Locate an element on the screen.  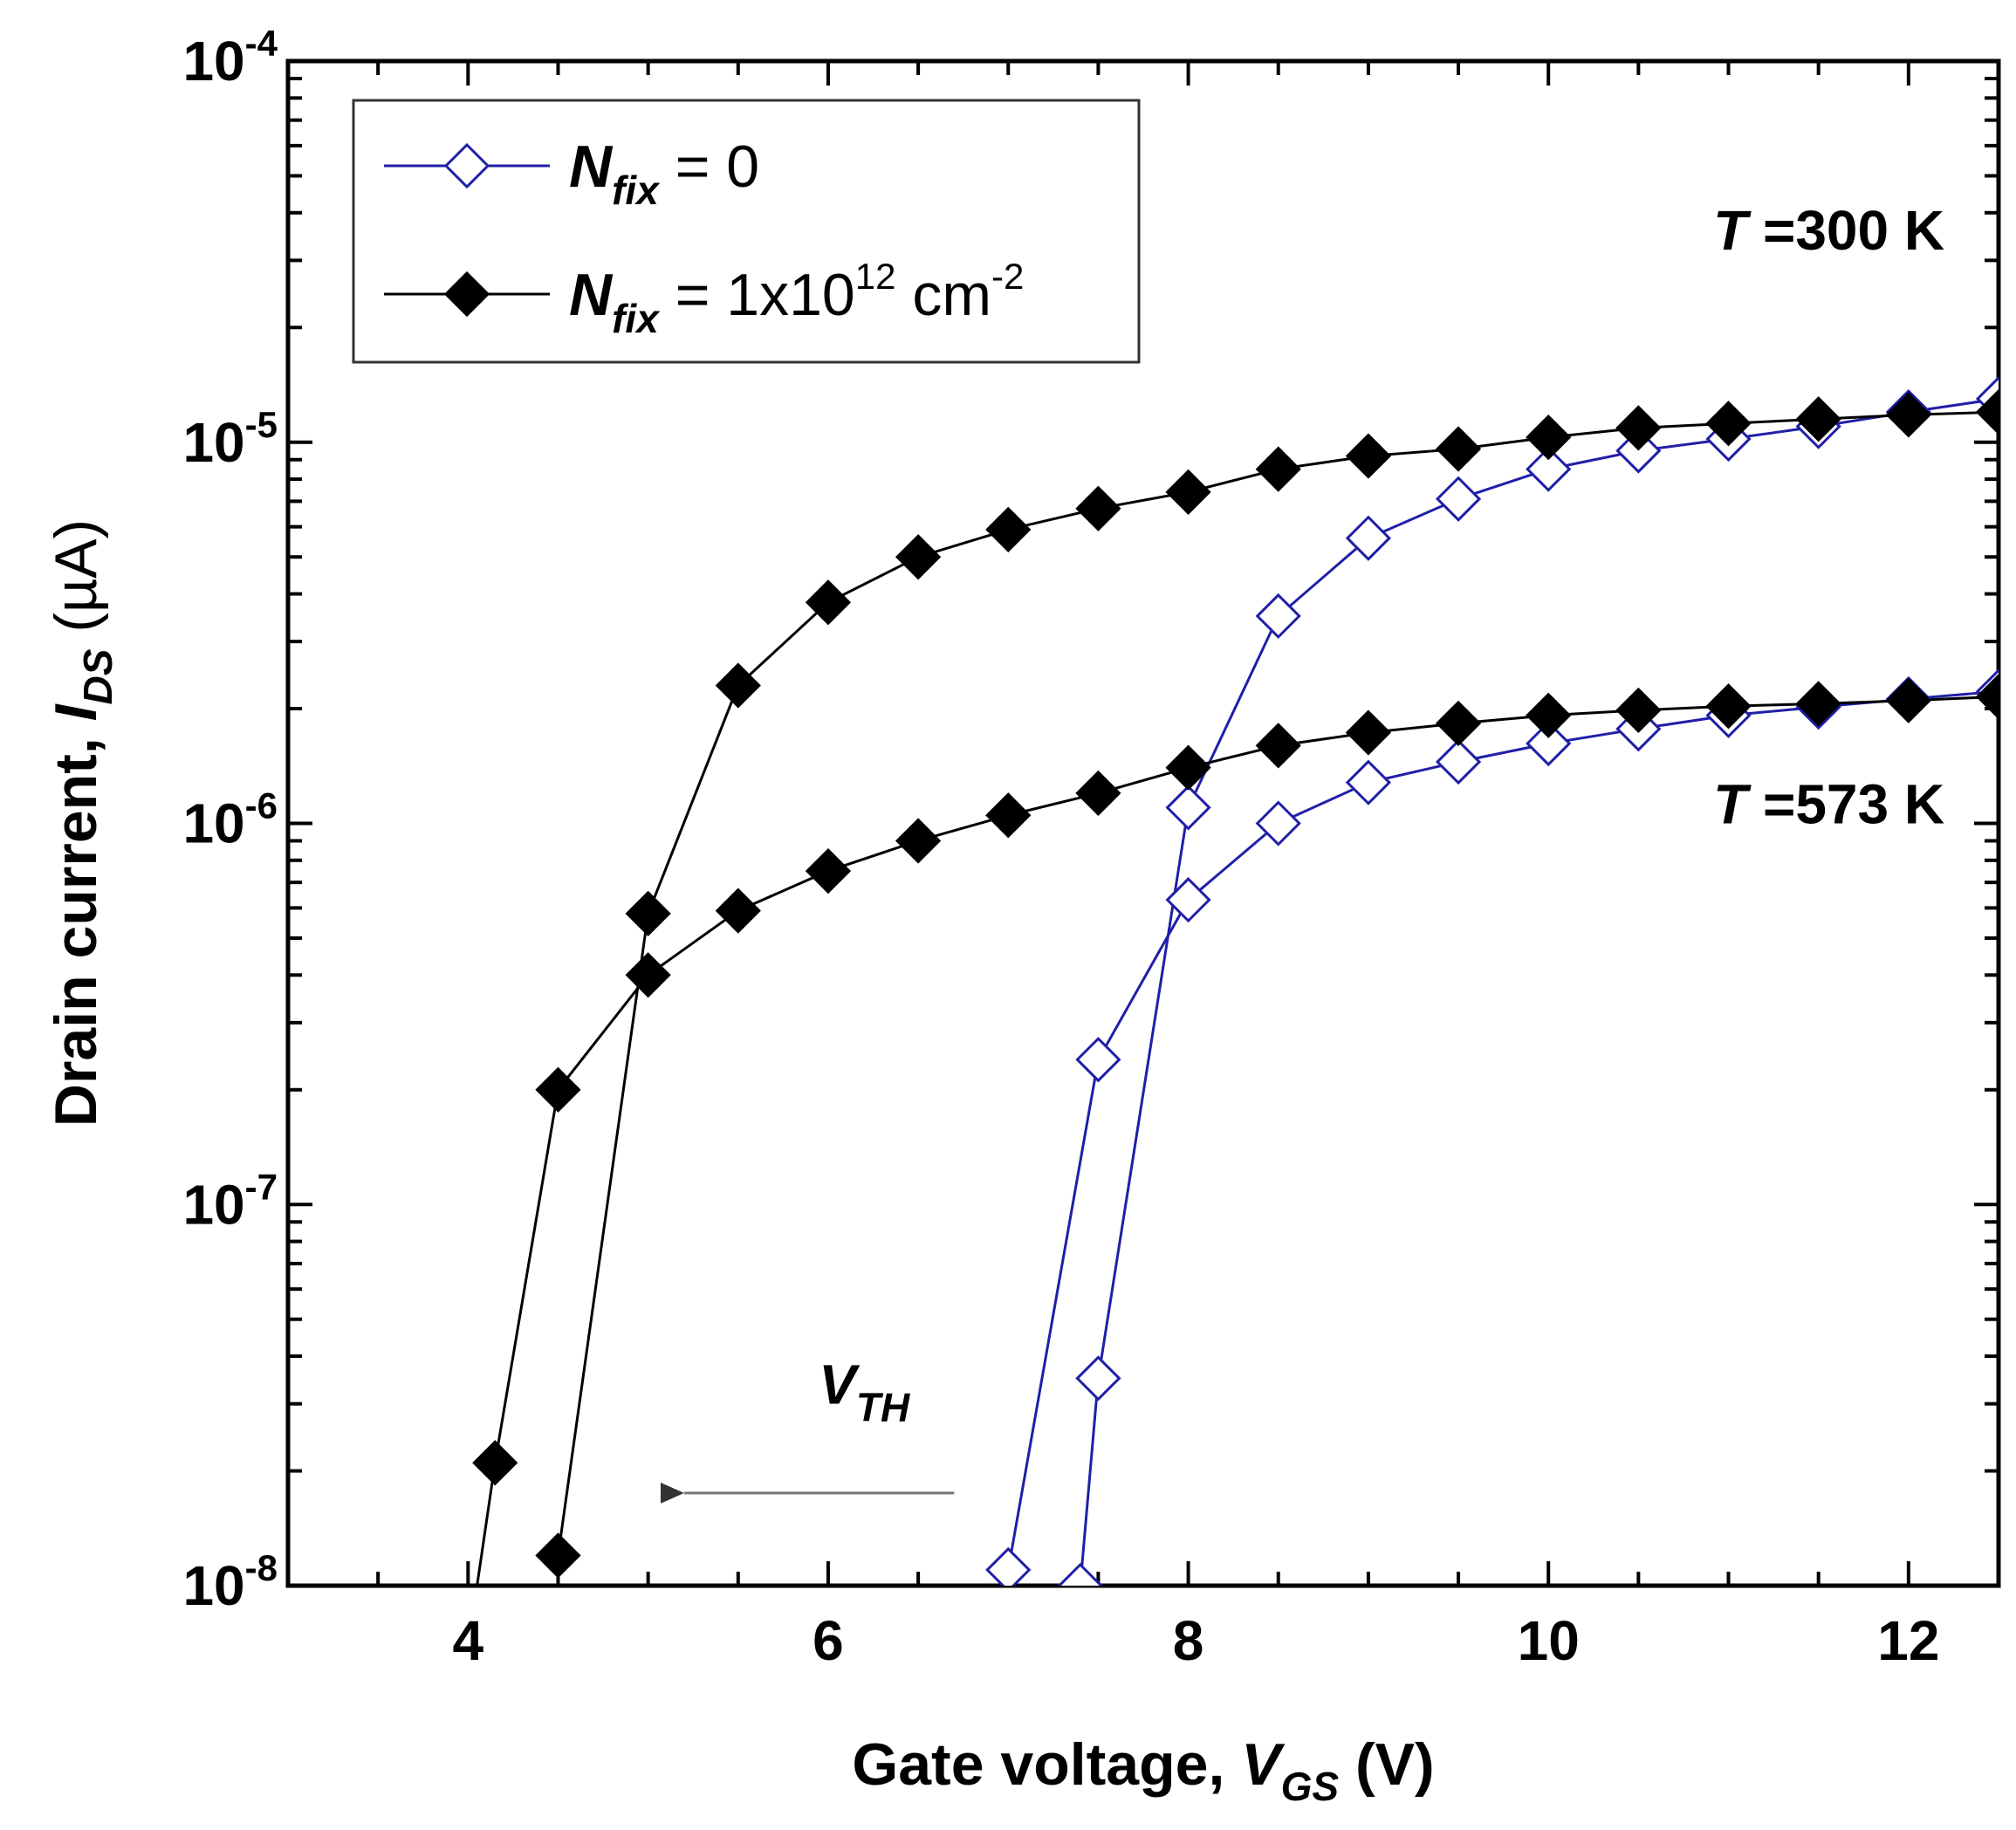
legend: Nfix = 0 Nfix = 1x1012 cm-2 is located at coordinates (746, 231).